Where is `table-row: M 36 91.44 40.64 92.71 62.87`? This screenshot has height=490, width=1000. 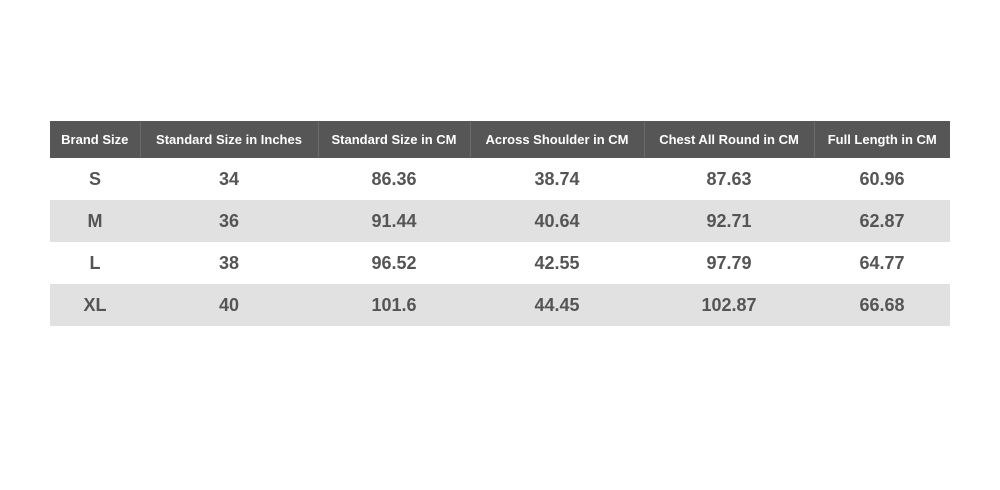 table-row: M 36 91.44 40.64 92.71 62.87 is located at coordinates (500, 221).